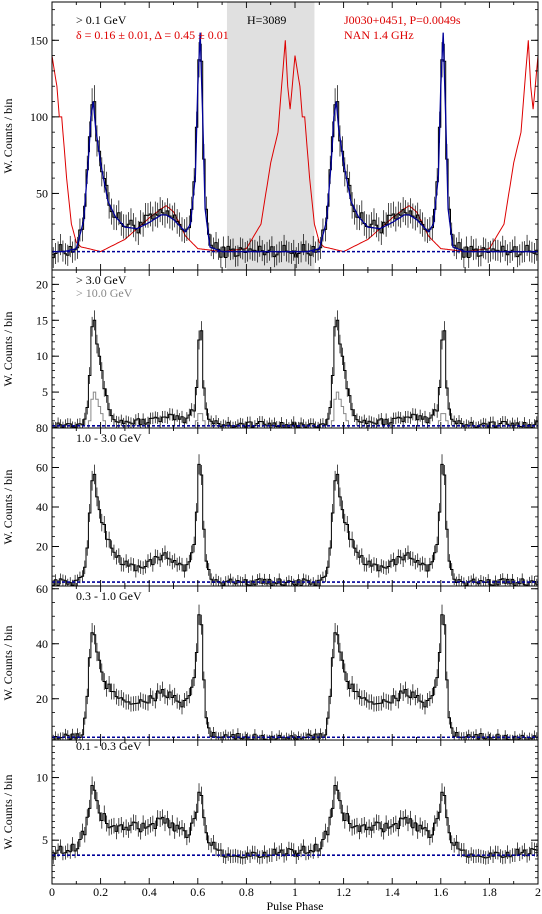 The width and height of the screenshot is (542, 914). Describe the element at coordinates (402, 20) in the screenshot. I see `pulsar-name-label: J0030+0451, P=0.0049s` at that location.